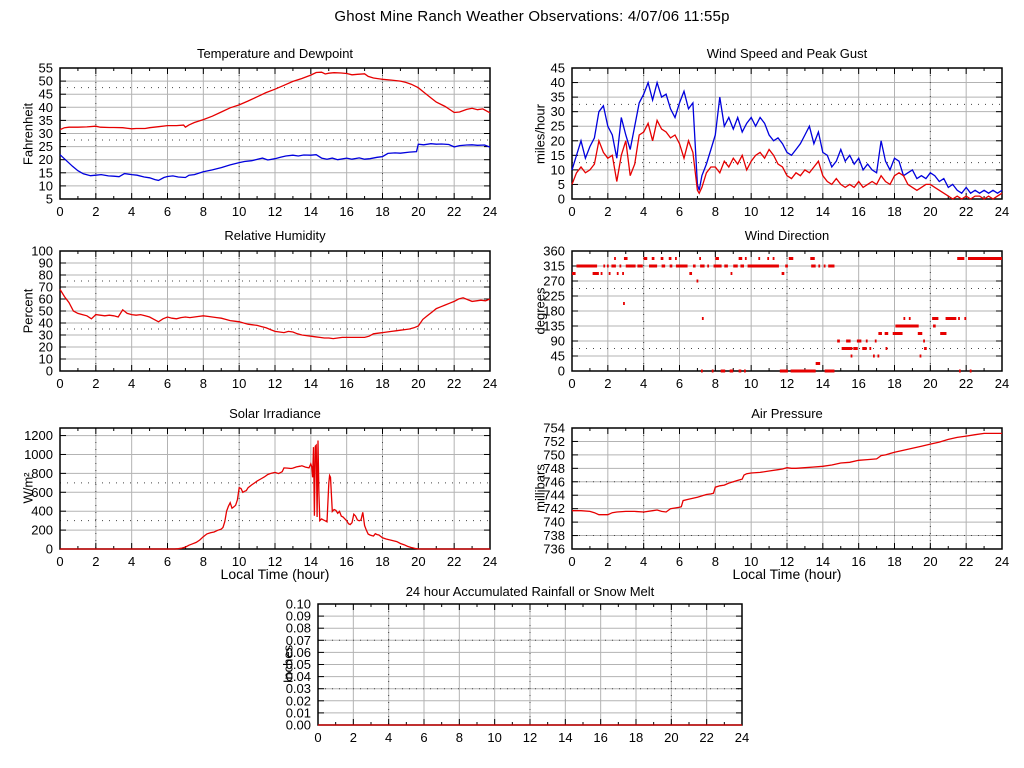 The width and height of the screenshot is (1024, 768). I want to click on x-axis-label: Local Time (hour), so click(787, 574).